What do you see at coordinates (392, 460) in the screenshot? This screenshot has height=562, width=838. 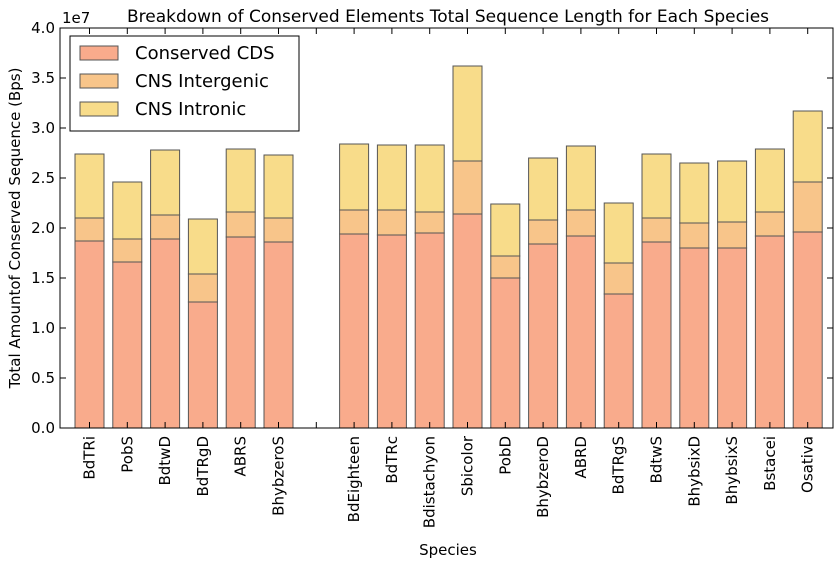 I see `x-tick-label: BdTRc` at bounding box center [392, 460].